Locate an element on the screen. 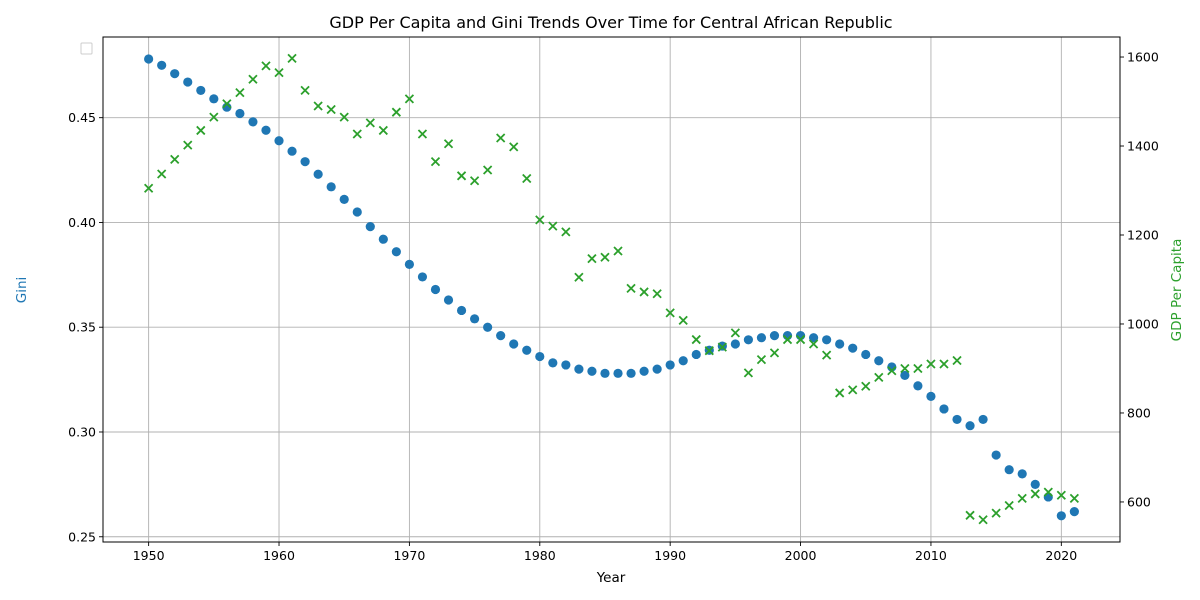 This screenshot has height=600, width=1200. left-y-axis-label: Gini is located at coordinates (22, 290).